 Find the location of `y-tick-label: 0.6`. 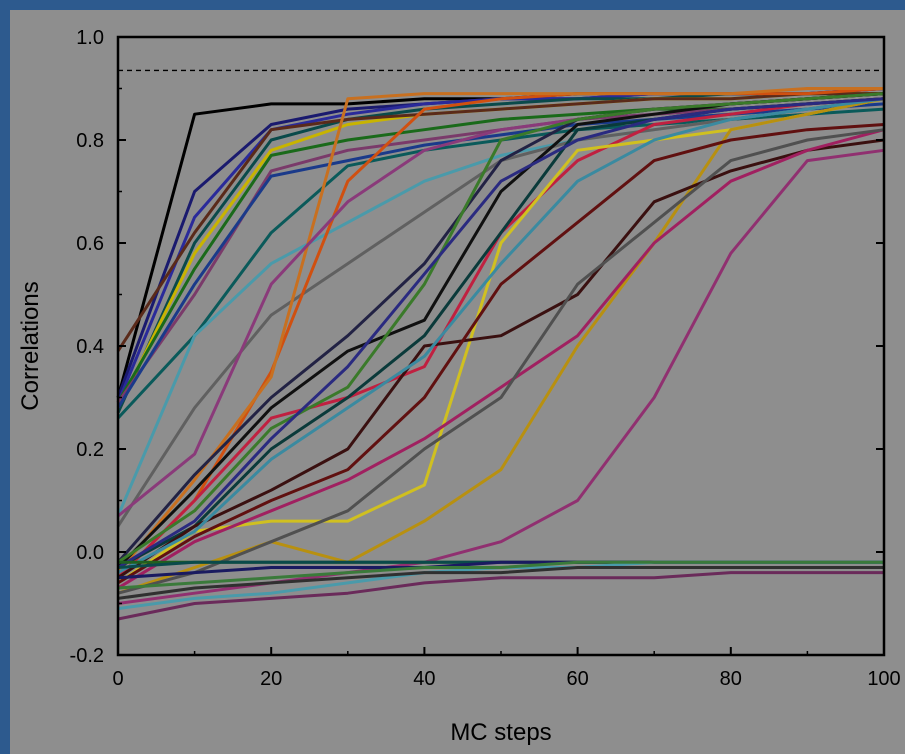

y-tick-label: 0.6 is located at coordinates (90, 244).